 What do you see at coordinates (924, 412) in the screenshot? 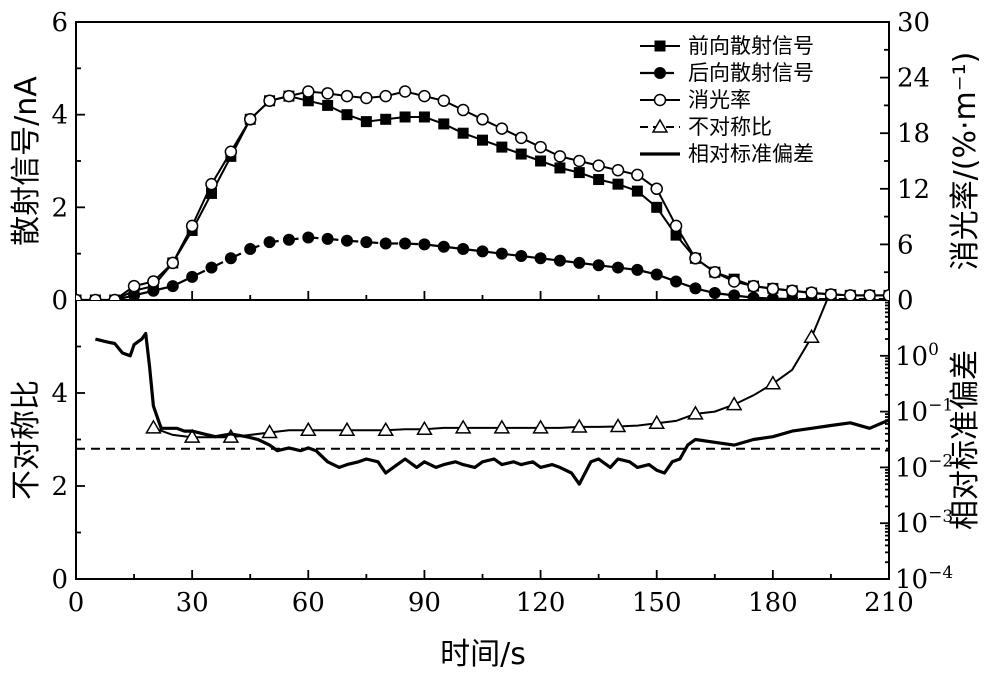
I see `y-tick-label: 10⁻¹` at bounding box center [924, 412].